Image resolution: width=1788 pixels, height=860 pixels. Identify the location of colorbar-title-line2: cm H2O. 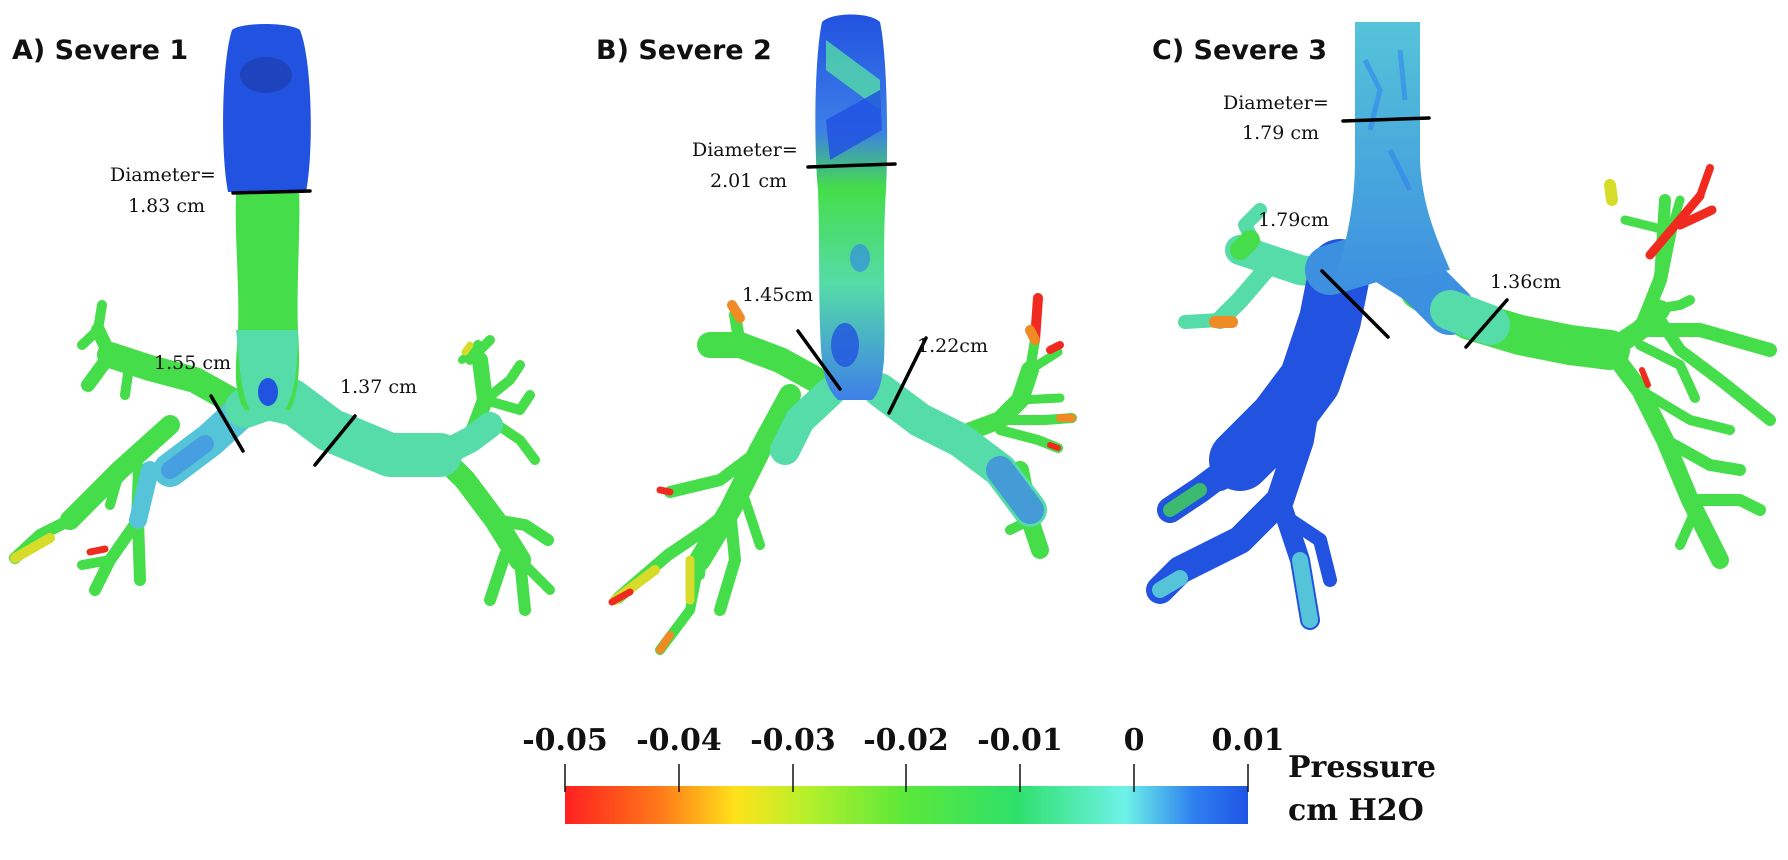
(1356, 810).